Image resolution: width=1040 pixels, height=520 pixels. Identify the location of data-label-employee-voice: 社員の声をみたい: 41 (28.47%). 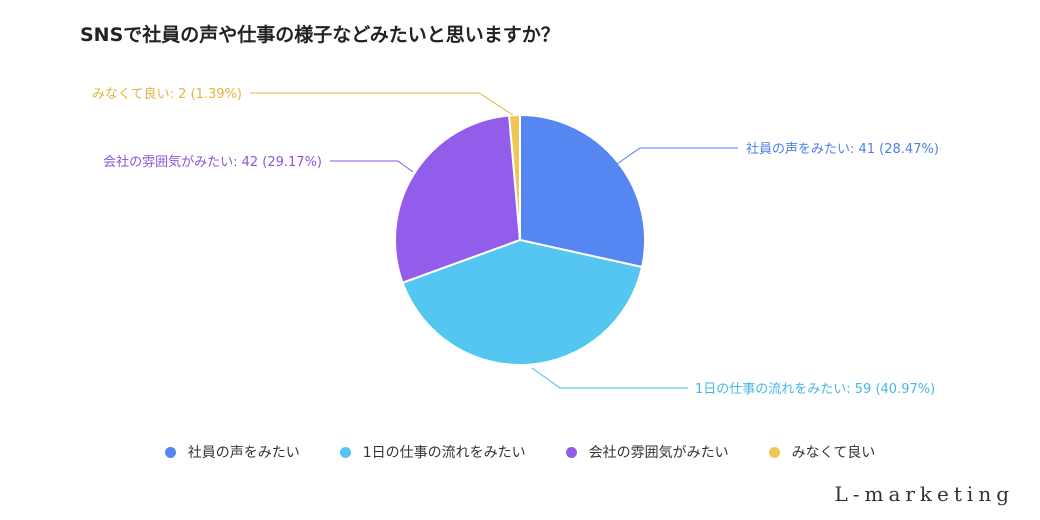
(842, 149).